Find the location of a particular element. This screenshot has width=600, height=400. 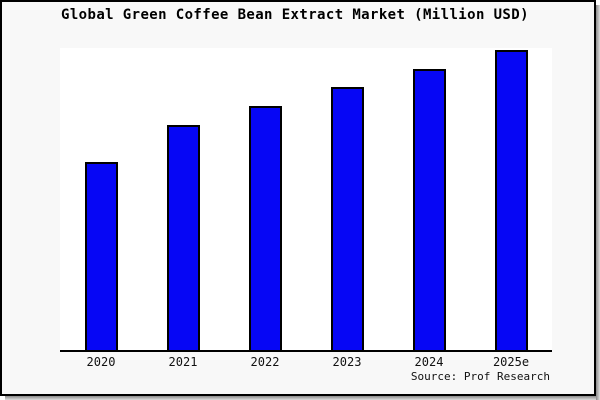

x-tick-label-2020: 2020 is located at coordinates (101, 362).